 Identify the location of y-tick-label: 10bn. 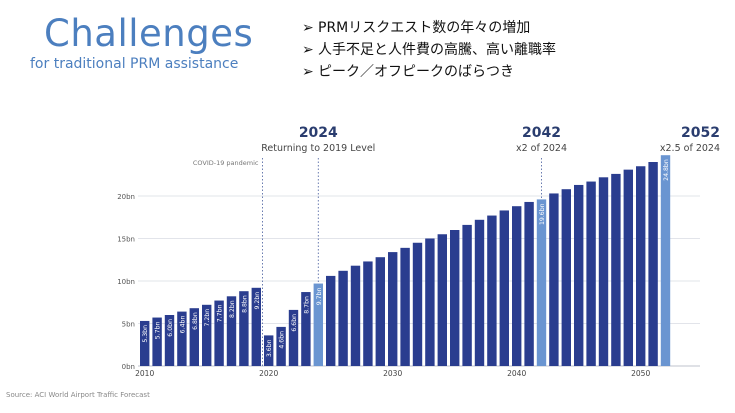
(126, 282).